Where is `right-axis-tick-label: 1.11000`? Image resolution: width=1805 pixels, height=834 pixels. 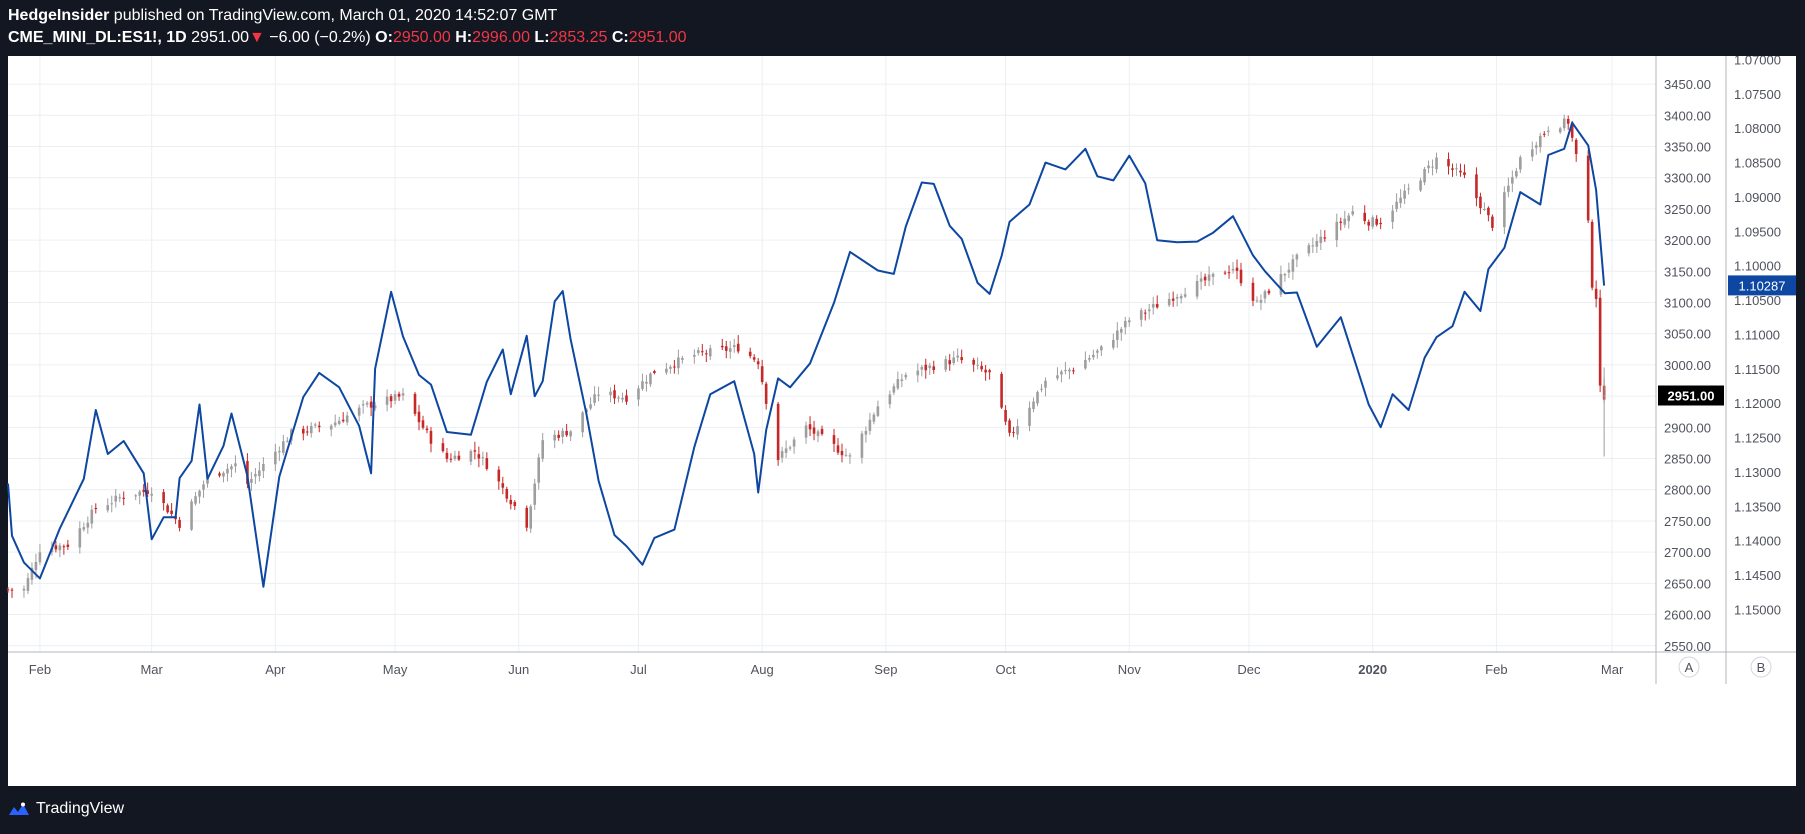 right-axis-tick-label: 1.11000 is located at coordinates (1757, 334).